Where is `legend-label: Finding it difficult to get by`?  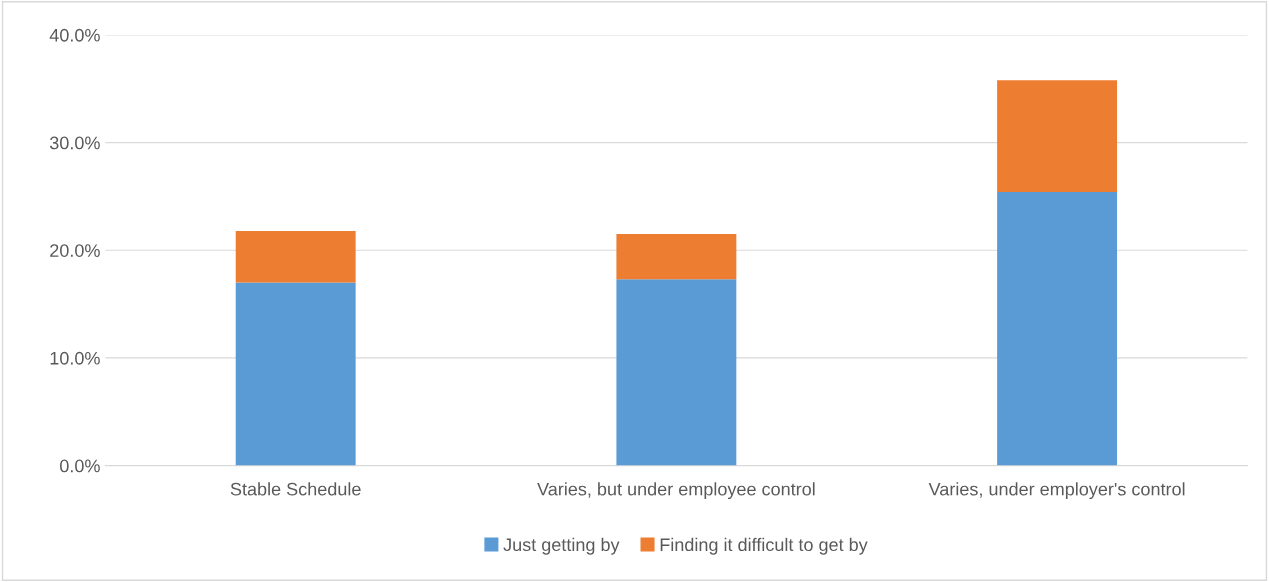 legend-label: Finding it difficult to get by is located at coordinates (764, 546).